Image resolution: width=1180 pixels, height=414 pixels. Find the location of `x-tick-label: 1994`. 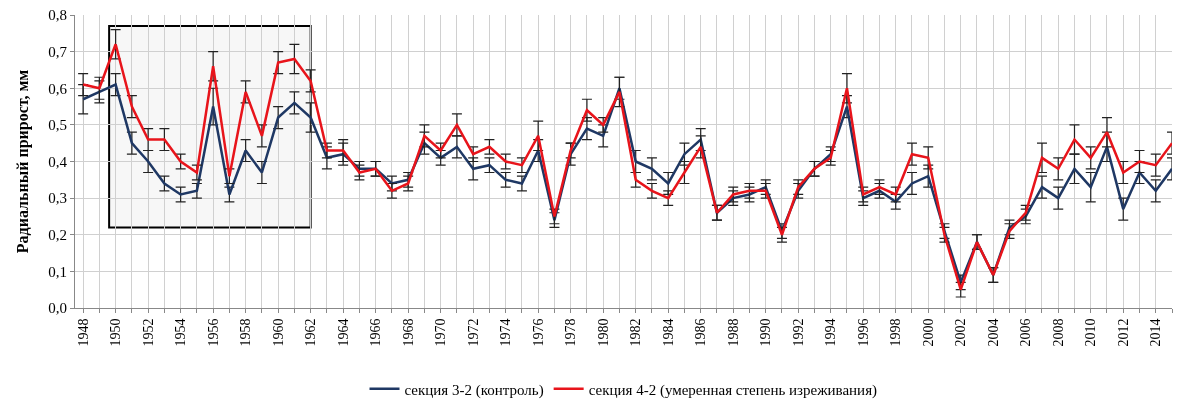

x-tick-label: 1994 is located at coordinates (831, 332).